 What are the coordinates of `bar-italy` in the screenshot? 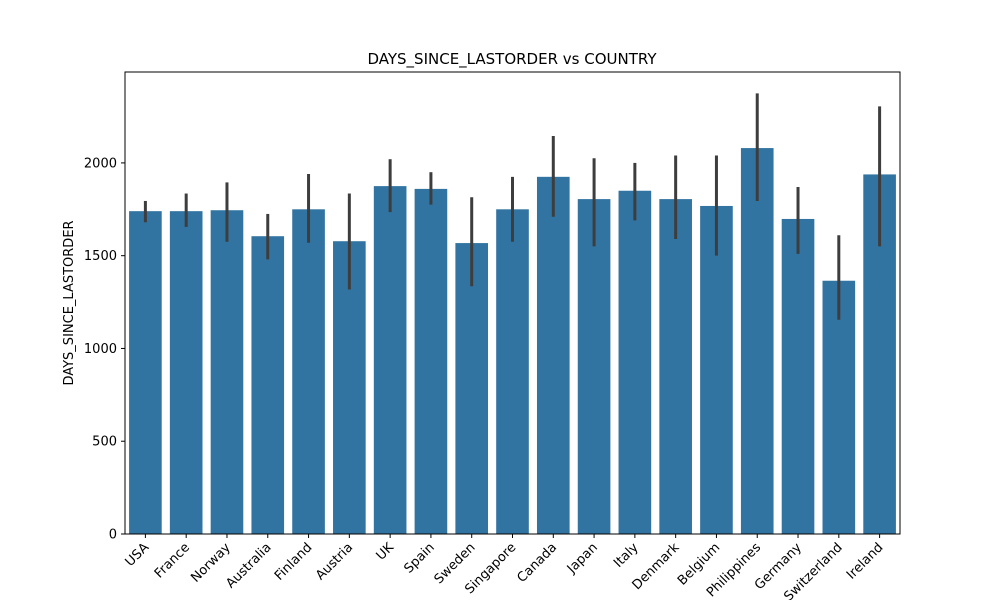 It's located at (635, 362).